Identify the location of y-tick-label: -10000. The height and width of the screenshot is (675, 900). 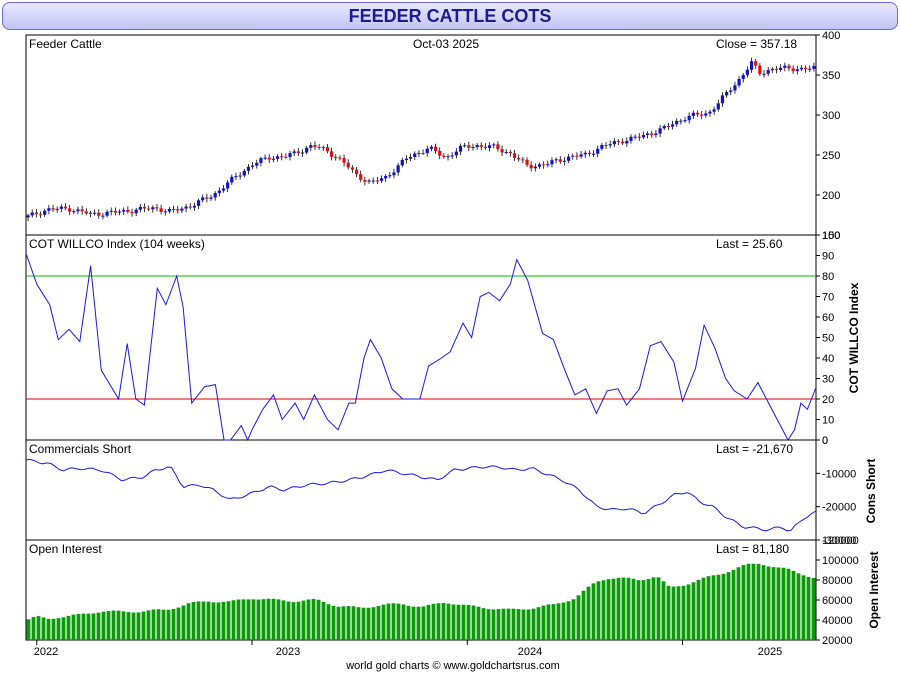
(839, 474).